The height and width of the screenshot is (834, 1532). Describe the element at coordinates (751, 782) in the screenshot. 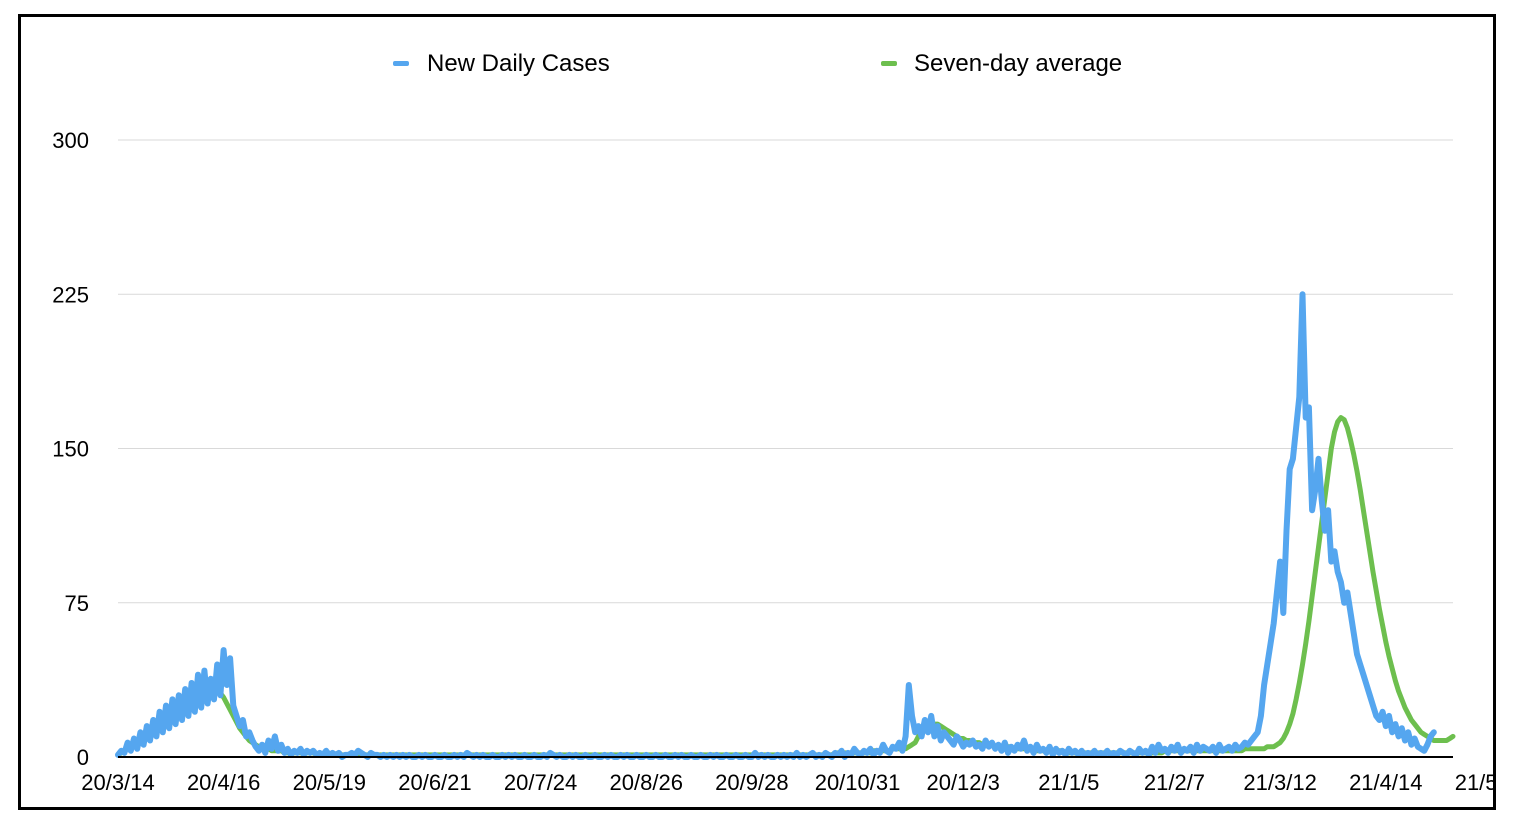

I see `x-tick-label: 20/9/28` at that location.